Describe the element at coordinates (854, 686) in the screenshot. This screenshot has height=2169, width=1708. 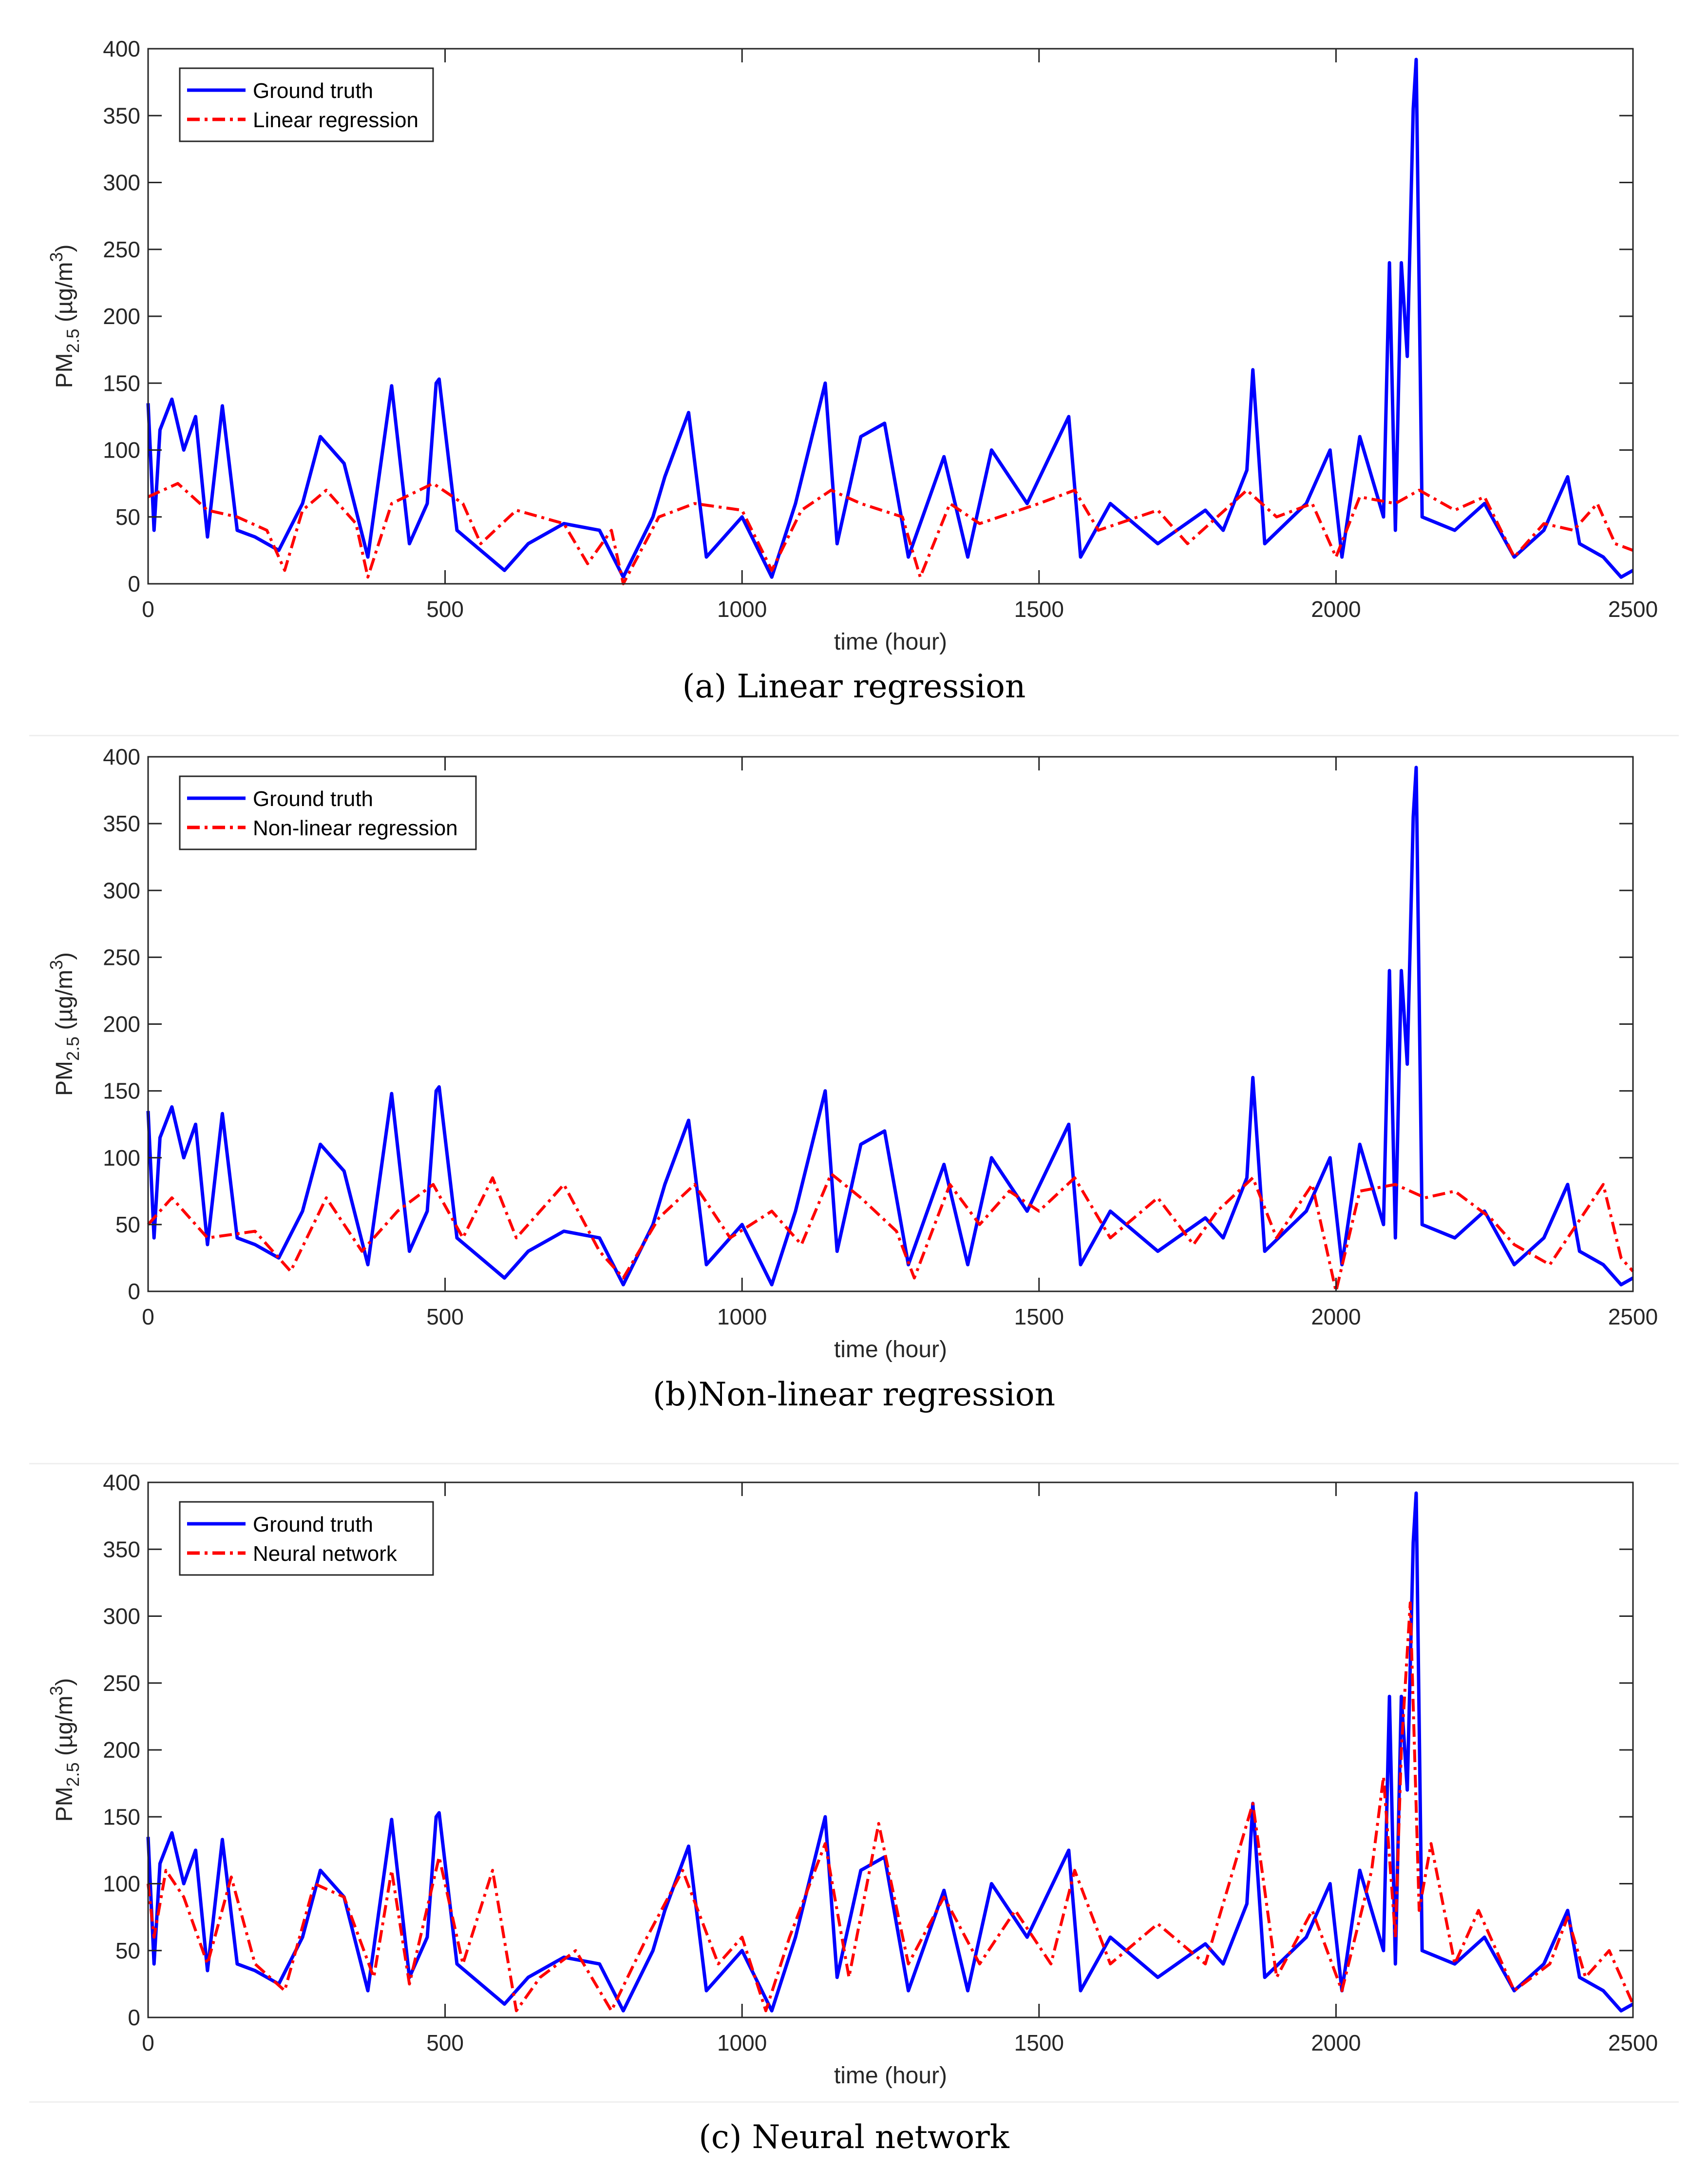
I see `caption-panel-a: (a) Linear regression` at that location.